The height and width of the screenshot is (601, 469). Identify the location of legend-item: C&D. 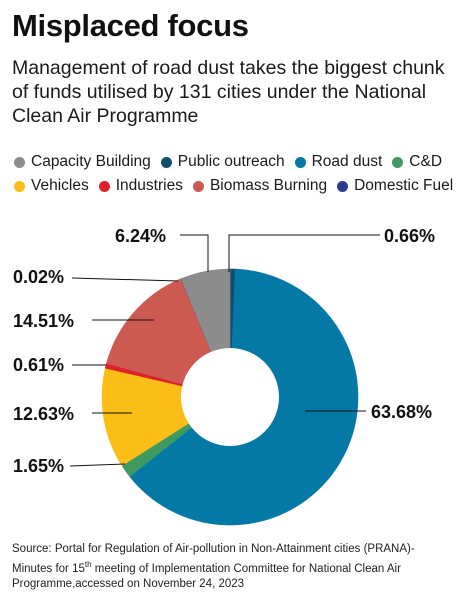
(417, 162).